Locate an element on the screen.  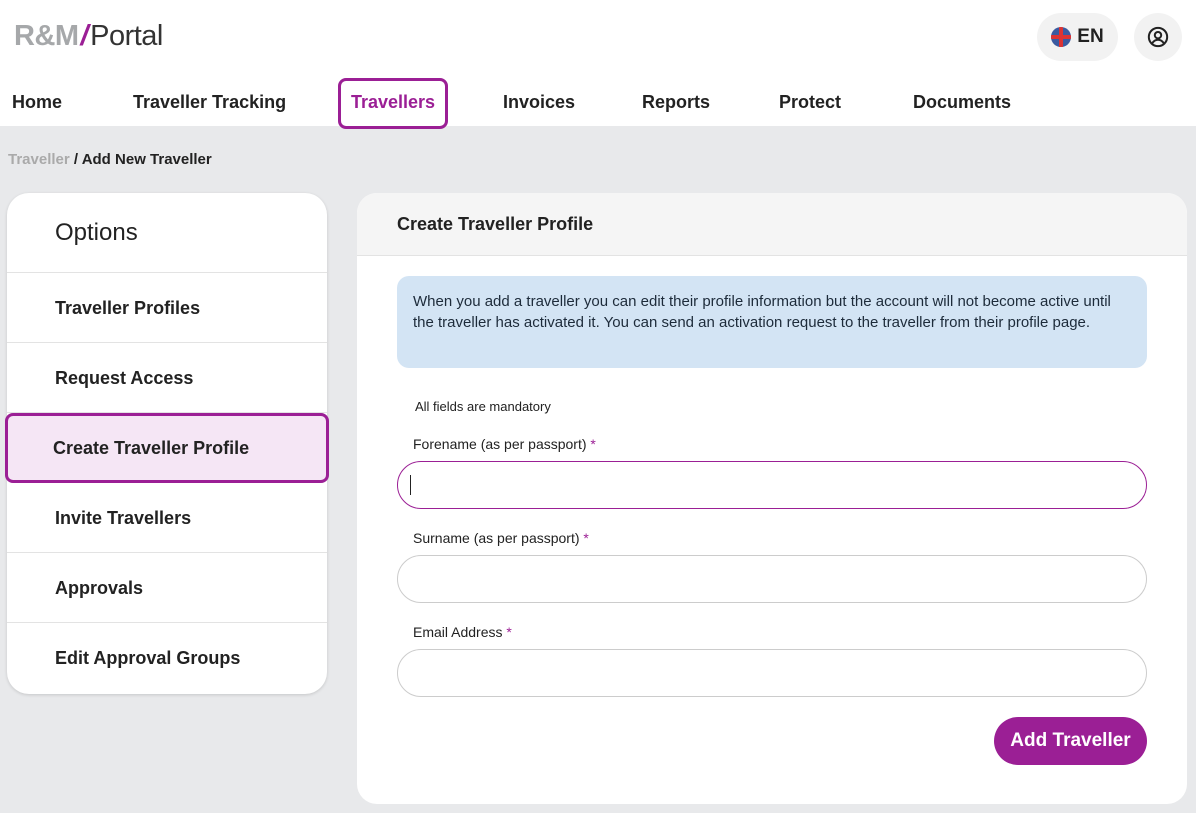
panel-title: Create Traveller Profile is located at coordinates (772, 224).